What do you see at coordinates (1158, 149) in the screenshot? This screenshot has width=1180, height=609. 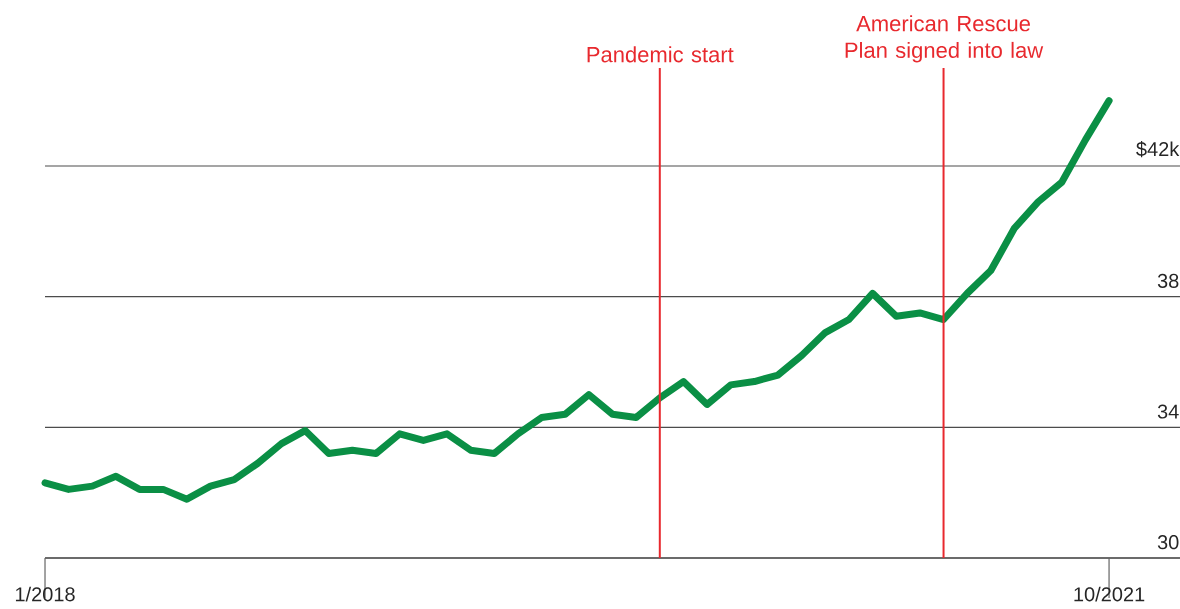 I see `y-tick-label: $42k` at bounding box center [1158, 149].